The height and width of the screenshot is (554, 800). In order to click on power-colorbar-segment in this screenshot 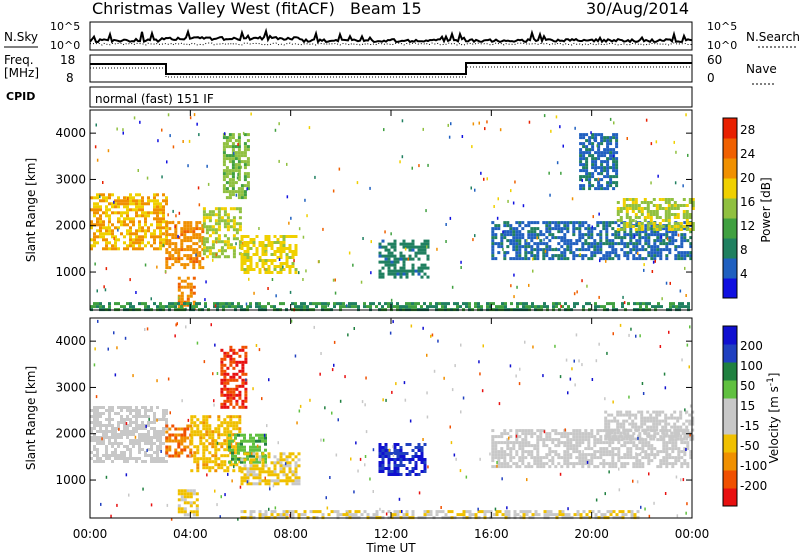, I will do `click(730, 208)`.